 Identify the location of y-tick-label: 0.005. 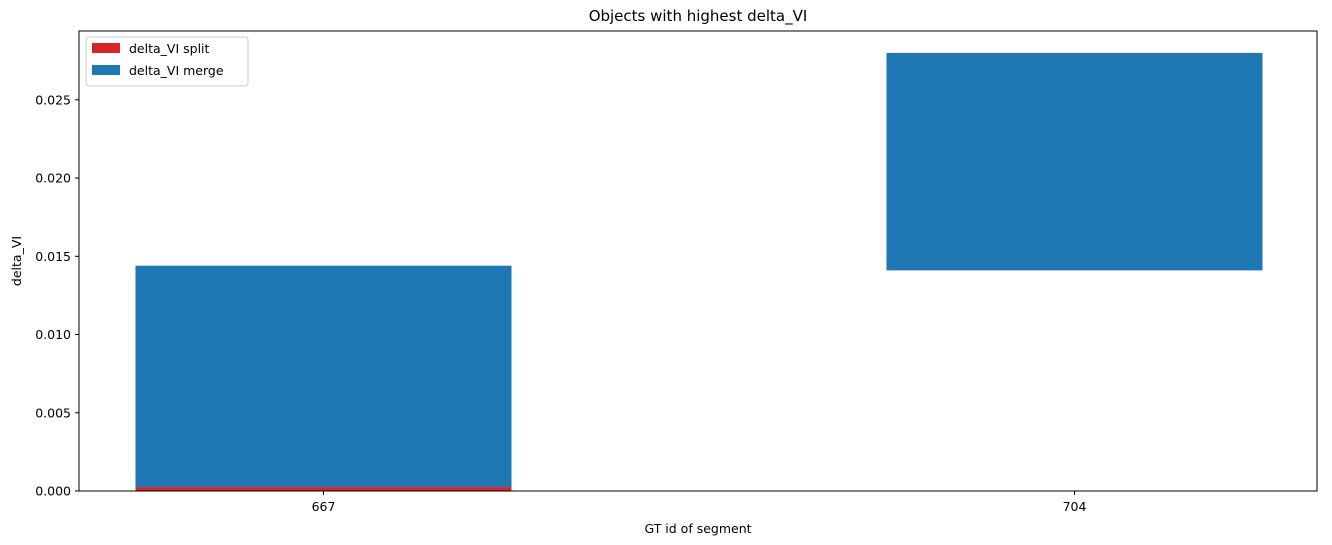
(53, 412).